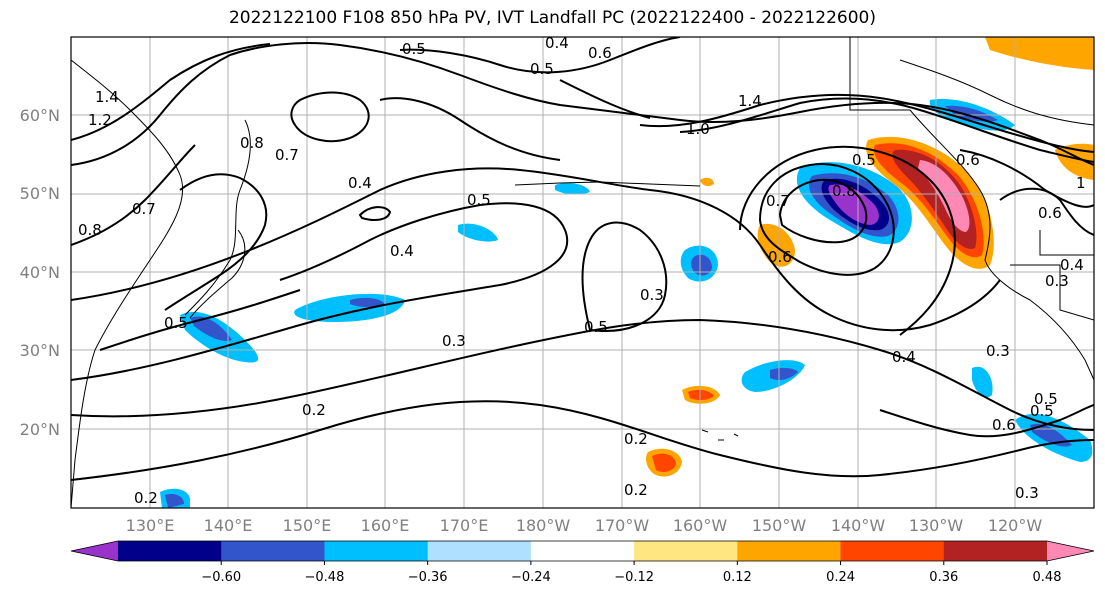  I want to click on lat-axis: 60°N 50°N 40°N 30°N 20°N, so click(40, 272).